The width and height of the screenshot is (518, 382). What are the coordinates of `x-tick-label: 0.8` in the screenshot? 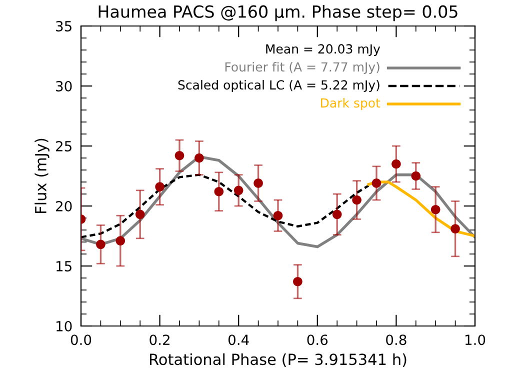 It's located at (396, 340).